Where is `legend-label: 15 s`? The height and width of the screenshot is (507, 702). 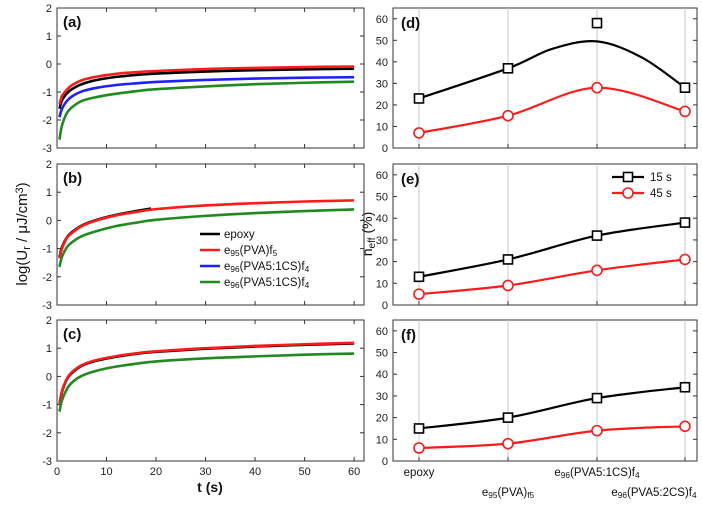 legend-label: 15 s is located at coordinates (661, 178).